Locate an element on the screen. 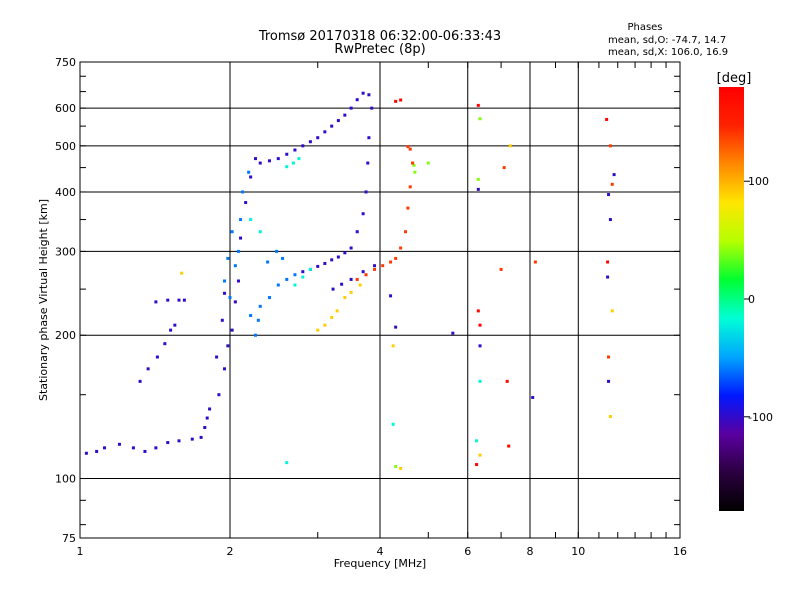  chart-subtitle: RwPretec (8p) is located at coordinates (379, 49).